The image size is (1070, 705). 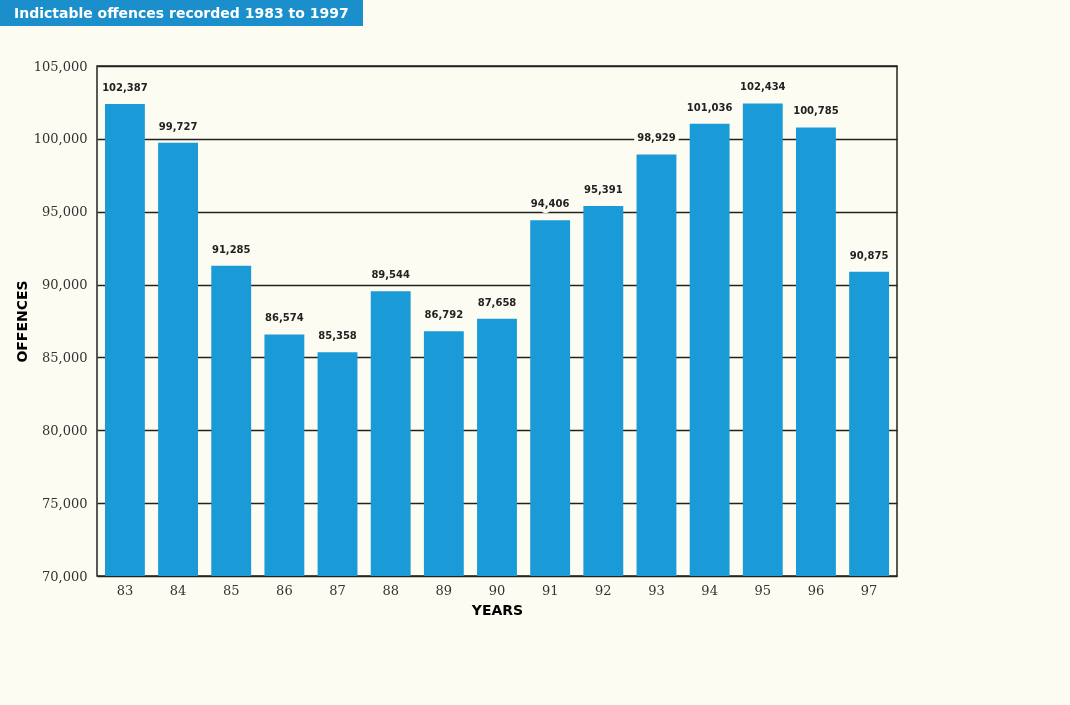 What do you see at coordinates (763, 590) in the screenshot?
I see `x-tick-label: 95` at bounding box center [763, 590].